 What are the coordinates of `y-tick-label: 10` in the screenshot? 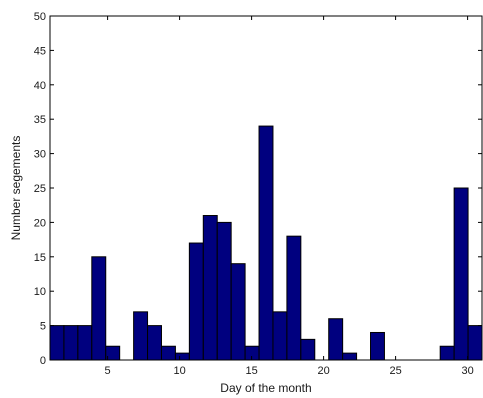 It's located at (40, 292).